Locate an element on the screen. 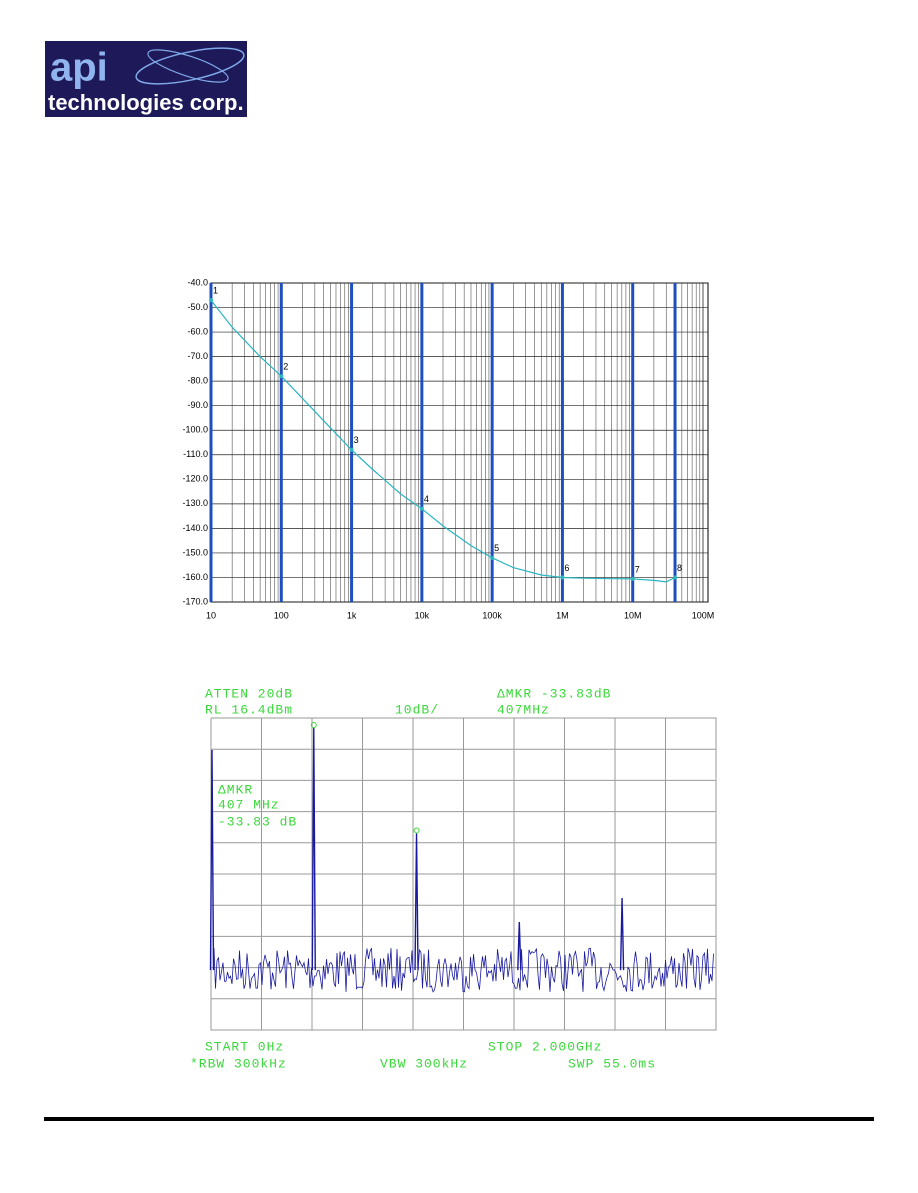 The width and height of the screenshot is (918, 1193). y-tick-label: -50.0 is located at coordinates (197, 307).